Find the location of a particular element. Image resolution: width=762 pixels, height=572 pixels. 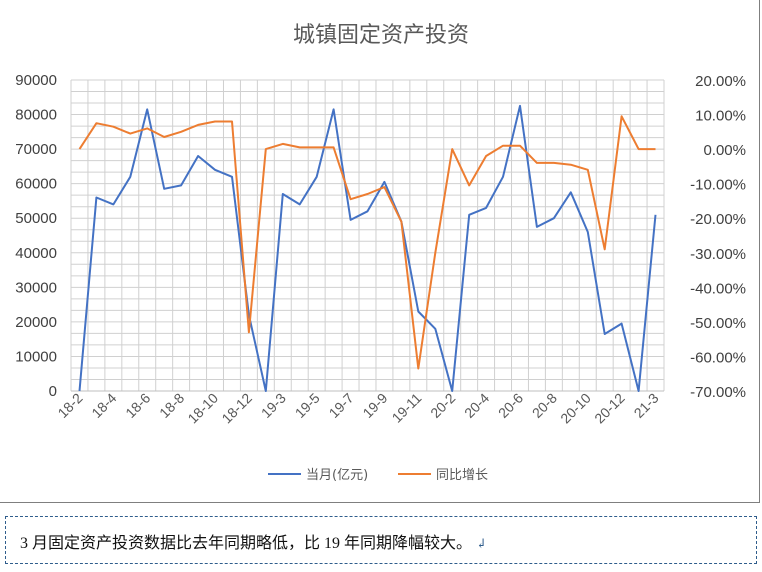

x-tick-label: 20-6 is located at coordinates (510, 405).